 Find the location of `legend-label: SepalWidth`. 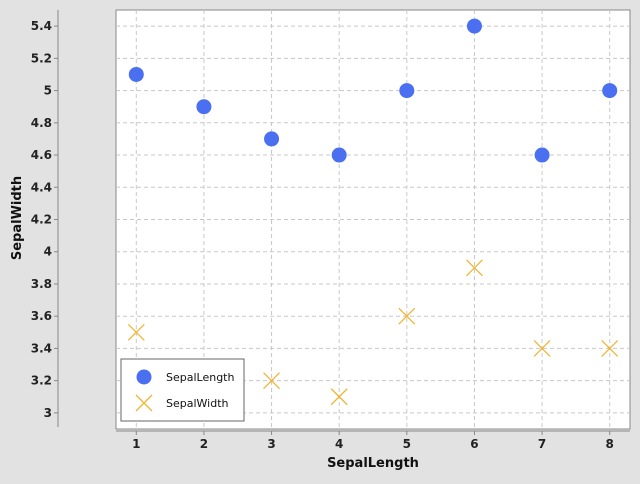

legend-label: SepalWidth is located at coordinates (197, 403).